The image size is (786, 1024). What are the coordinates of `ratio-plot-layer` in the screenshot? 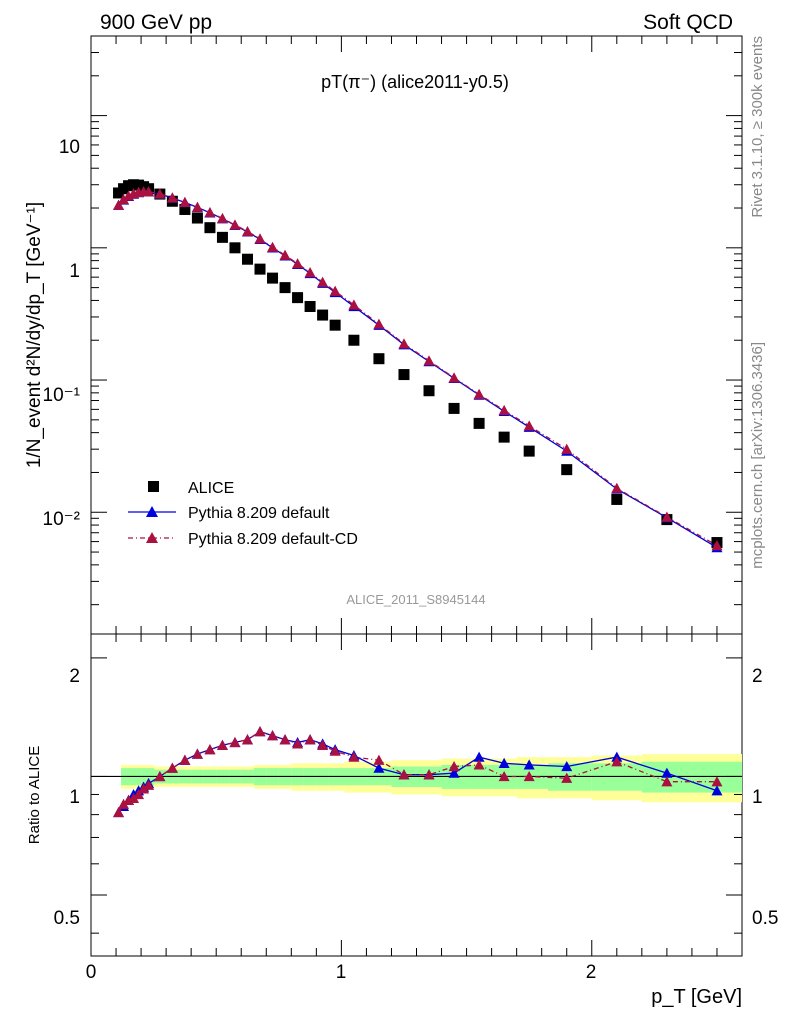 It's located at (416, 772).